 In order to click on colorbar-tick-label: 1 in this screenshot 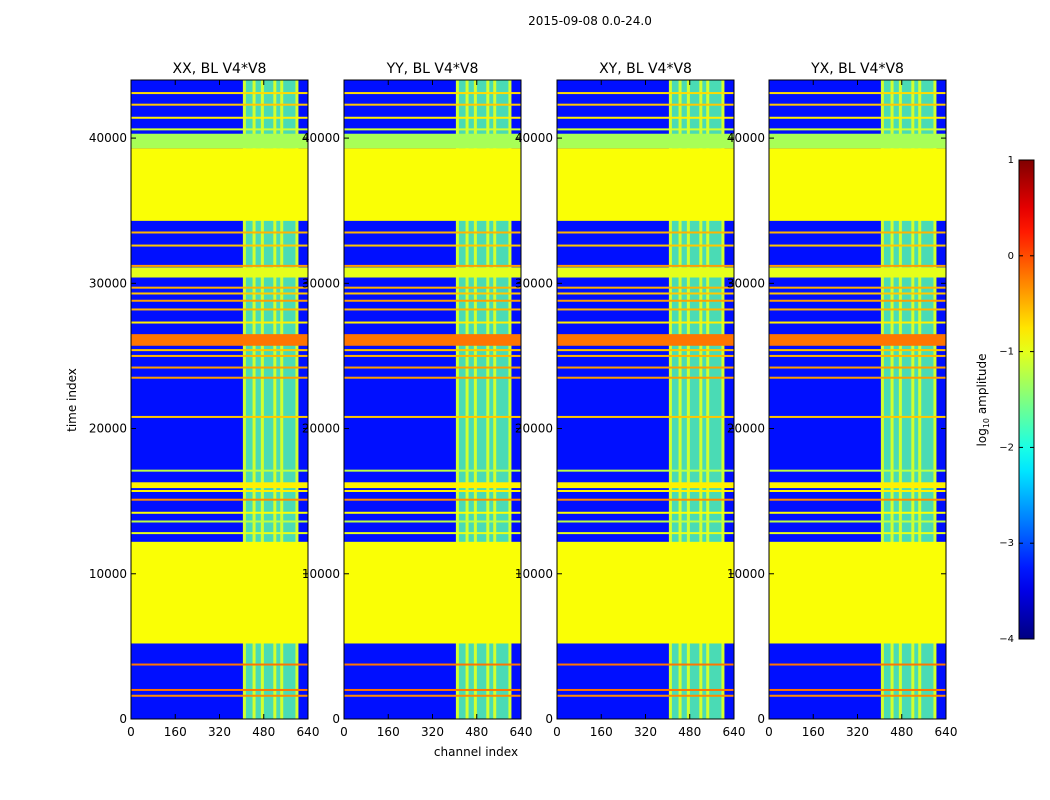, I will do `click(1011, 160)`.